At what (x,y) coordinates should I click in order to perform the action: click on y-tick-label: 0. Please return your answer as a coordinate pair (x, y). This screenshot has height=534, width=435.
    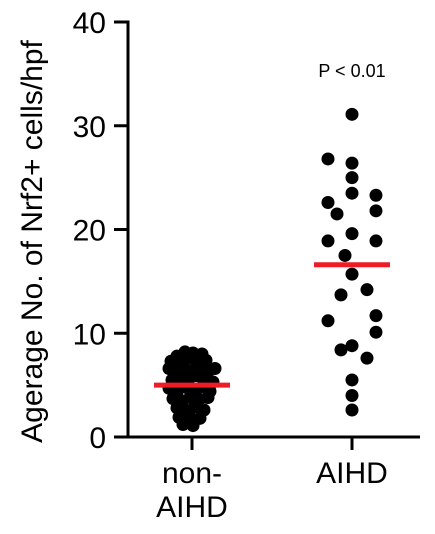
    Looking at the image, I should click on (97, 438).